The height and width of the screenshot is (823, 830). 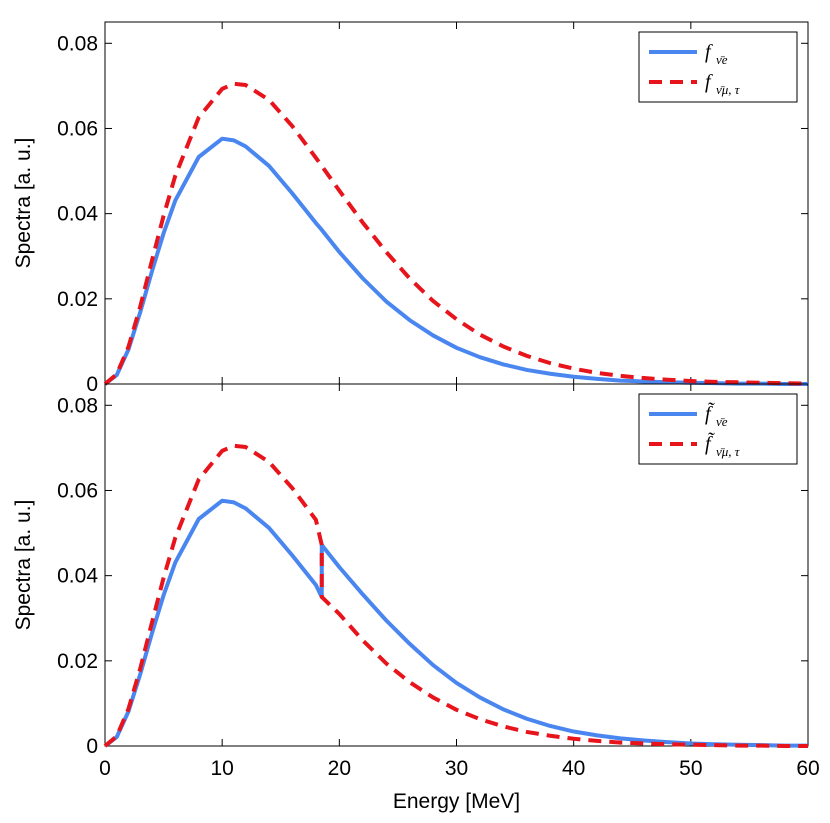 I want to click on legend-label-1: f, so click(x=709, y=52).